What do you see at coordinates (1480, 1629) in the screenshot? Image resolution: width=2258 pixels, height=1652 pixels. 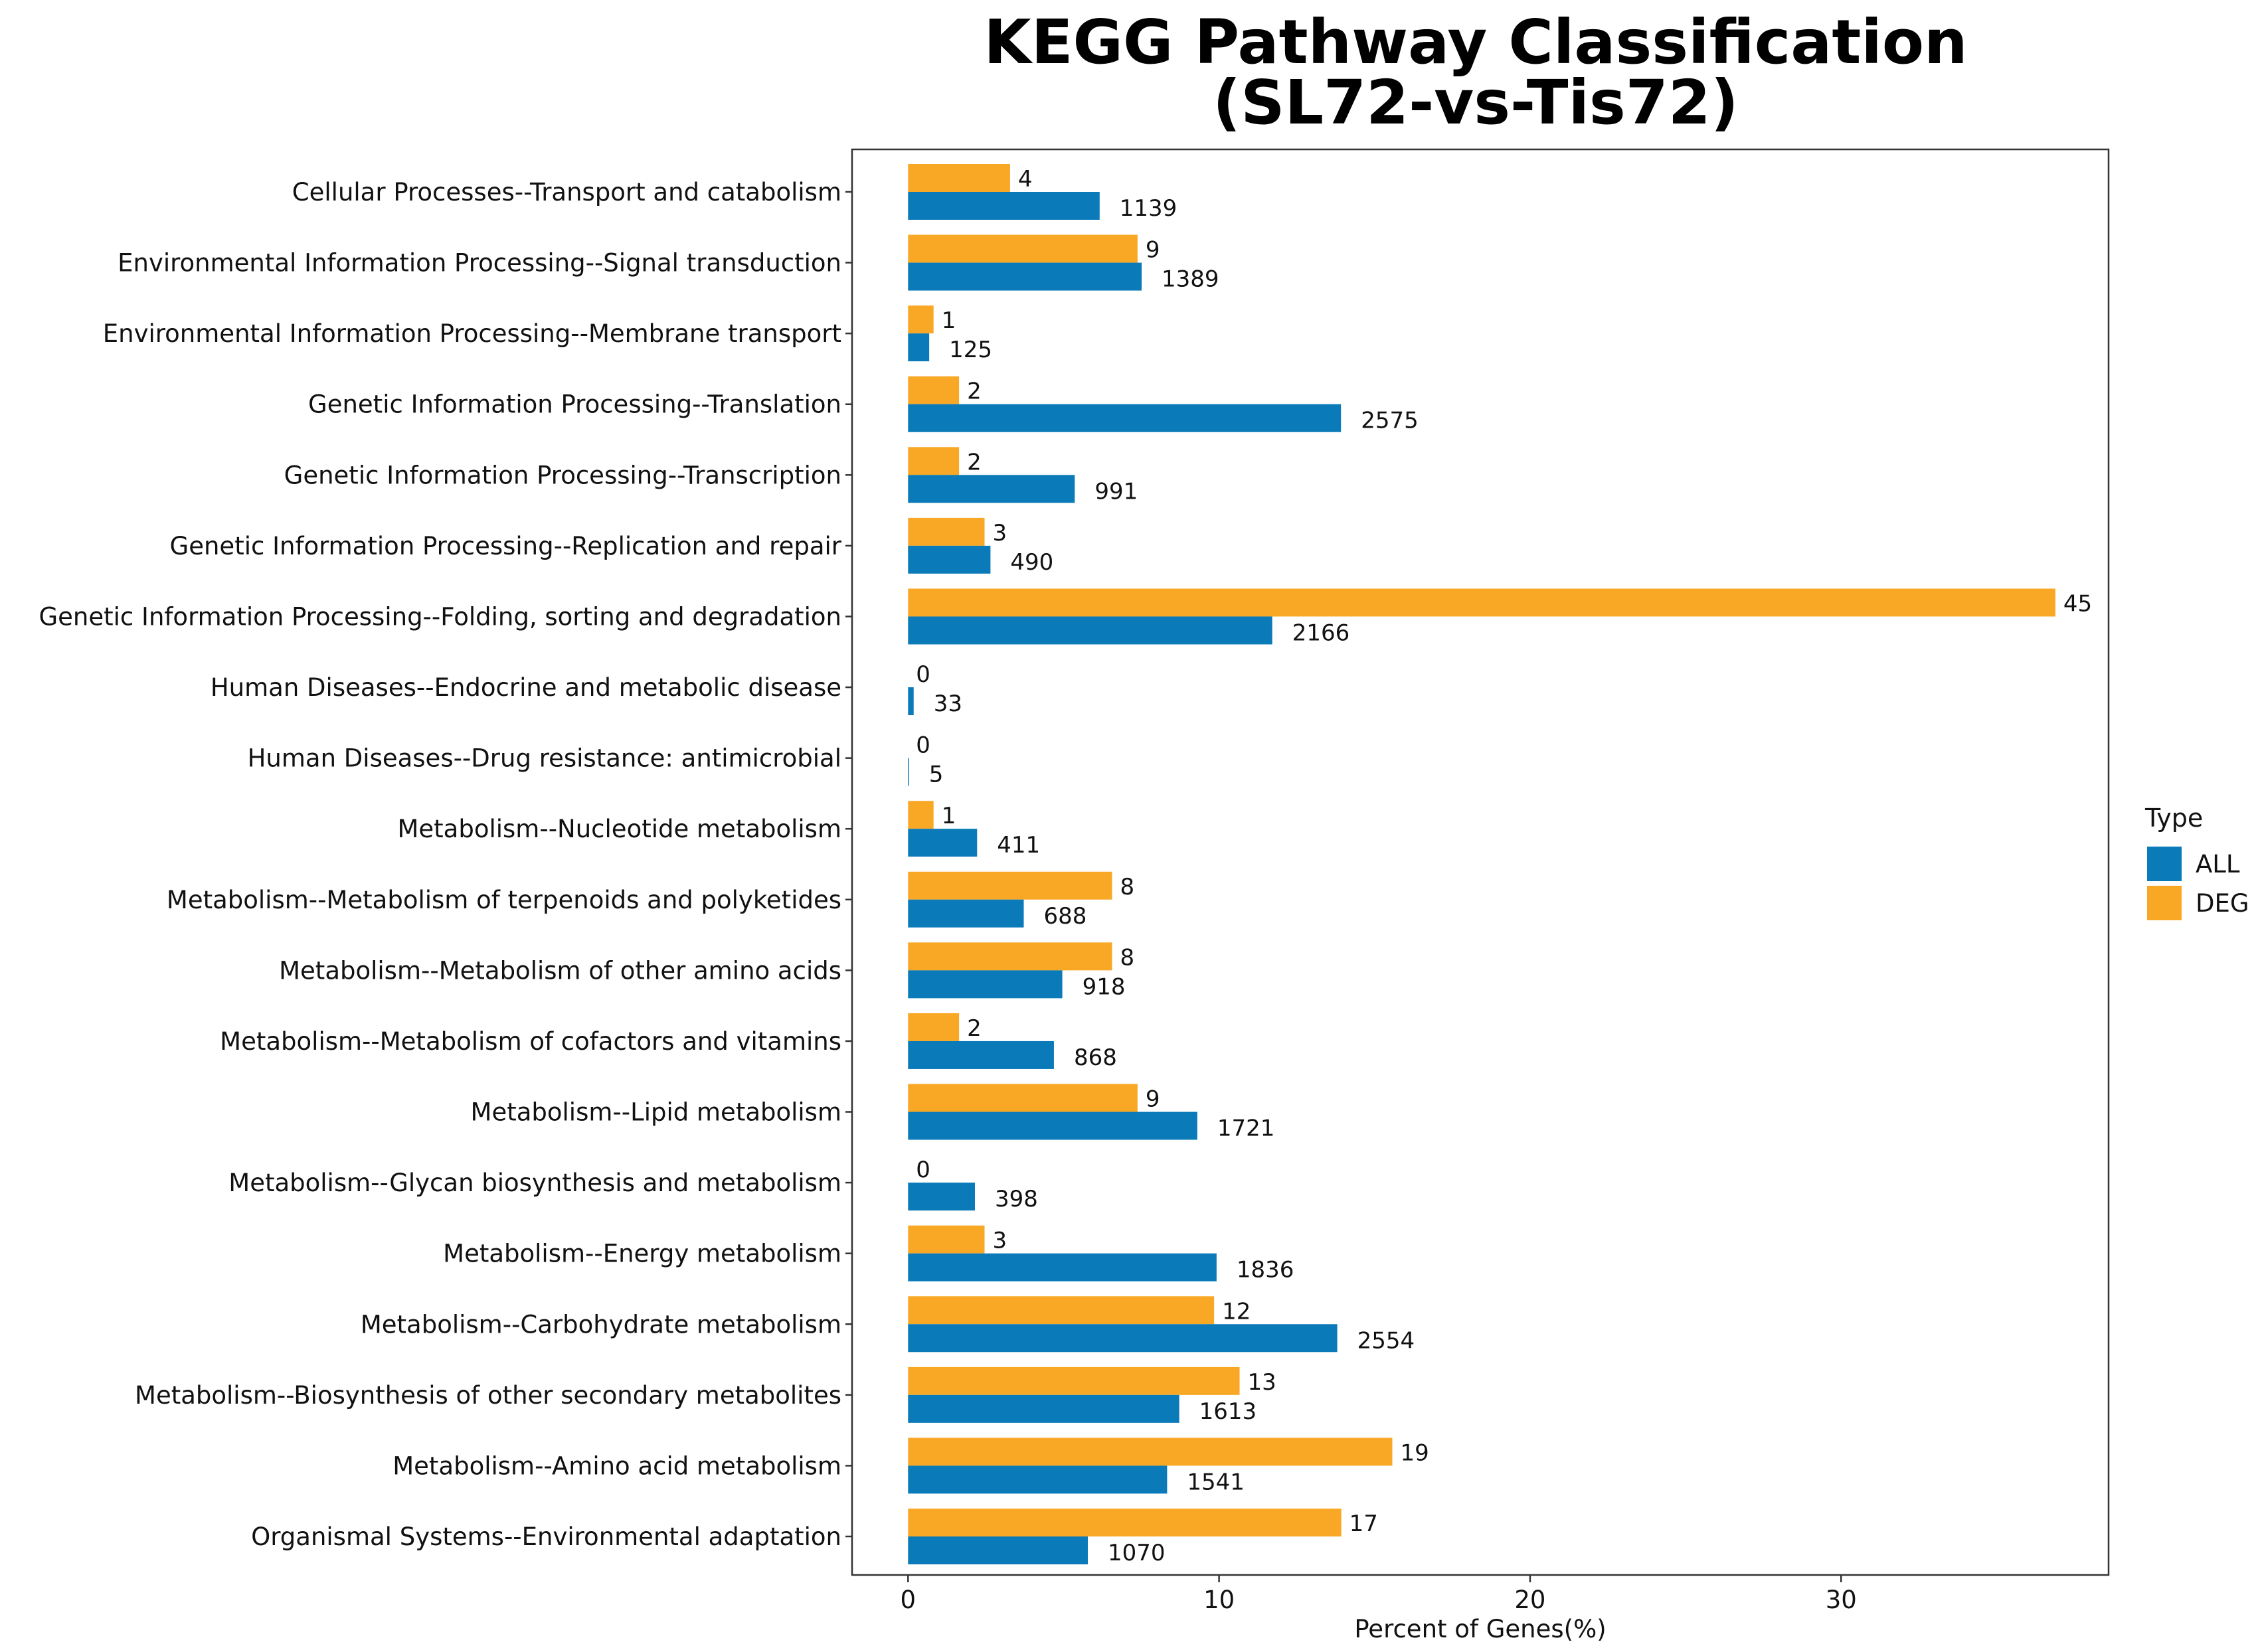 I see `x-axis-title: Percent of Genes(%)` at bounding box center [1480, 1629].